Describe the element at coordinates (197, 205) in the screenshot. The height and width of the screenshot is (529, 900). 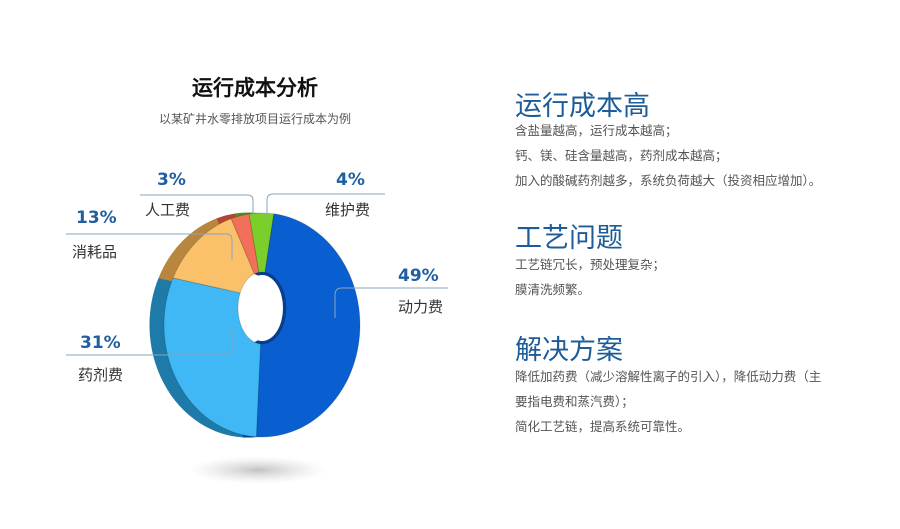
I see `leader-line-labor` at that location.